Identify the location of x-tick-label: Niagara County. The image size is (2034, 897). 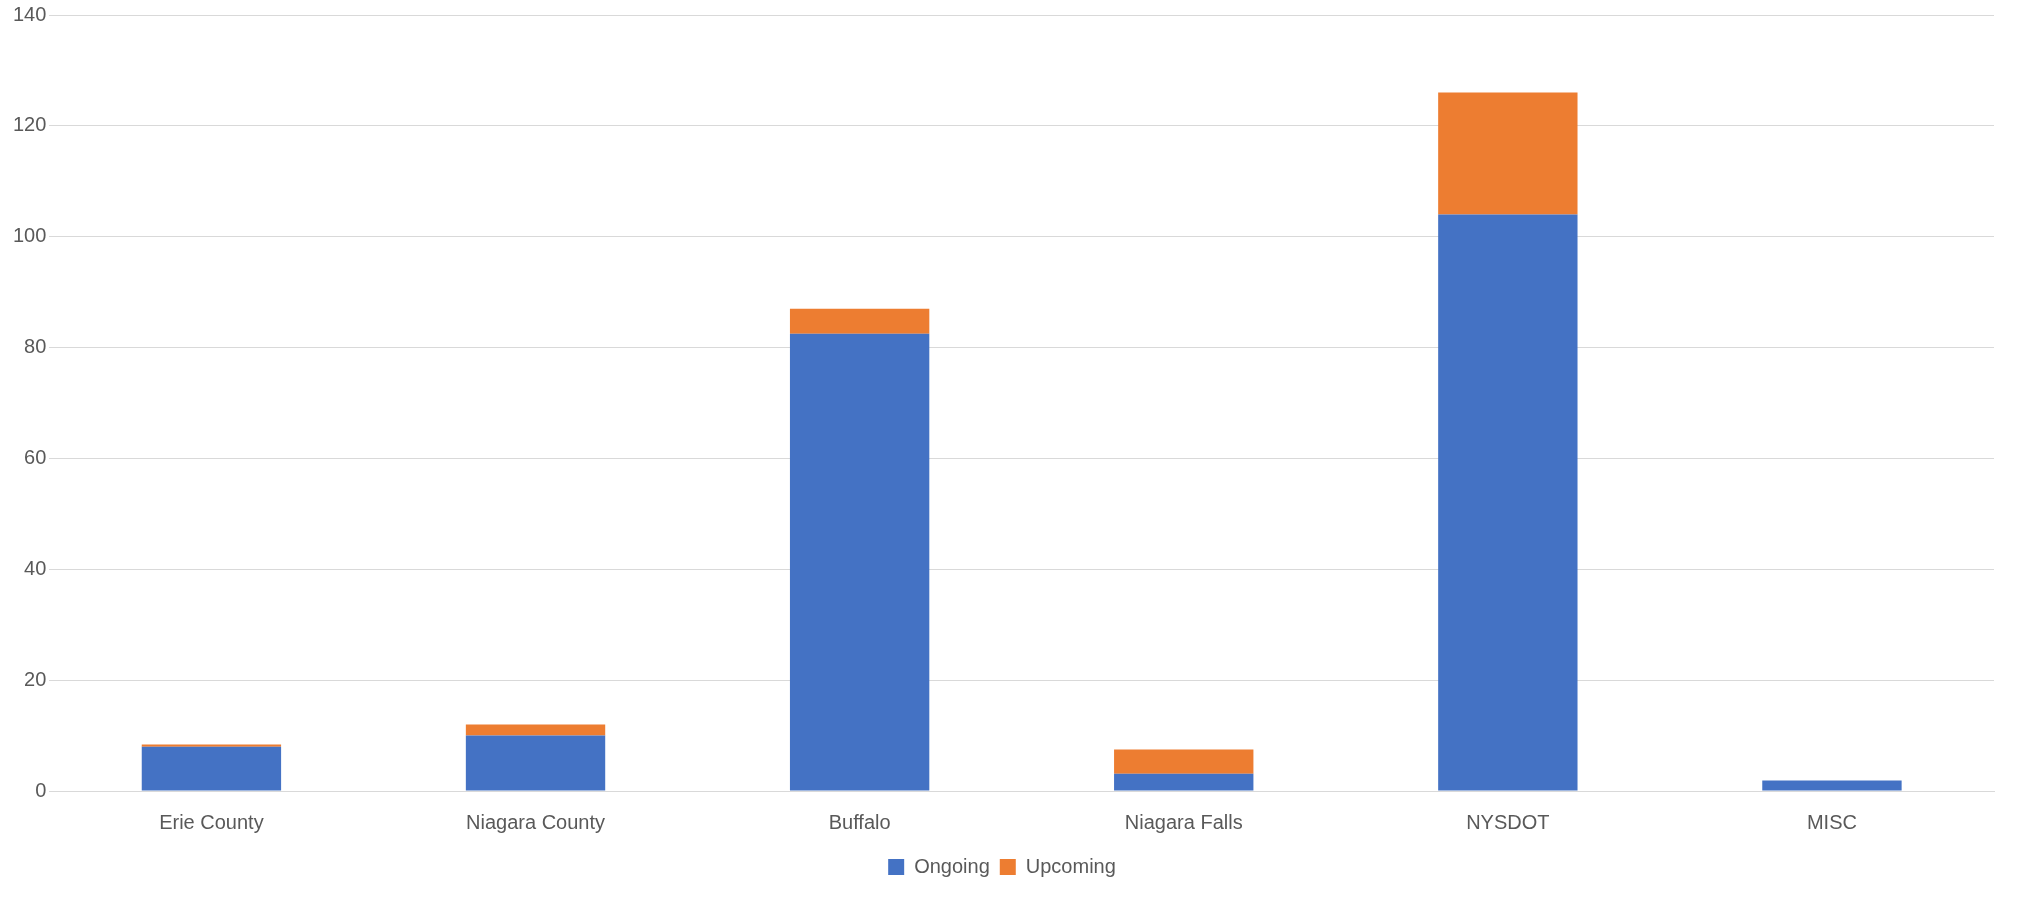
(536, 821).